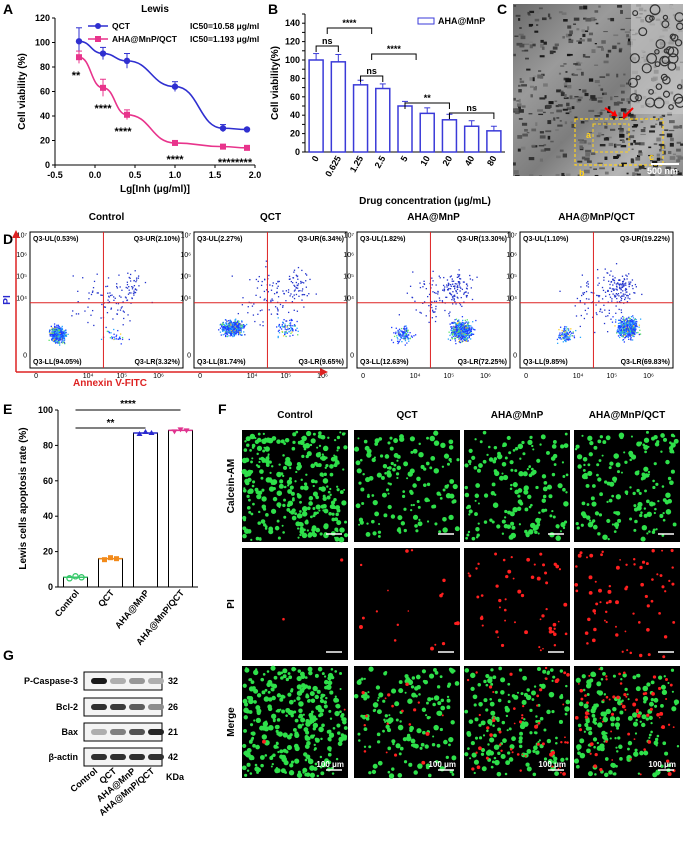 The width and height of the screenshot is (685, 844). What do you see at coordinates (8, 239) in the screenshot?
I see `panel-label-d: D` at bounding box center [8, 239].